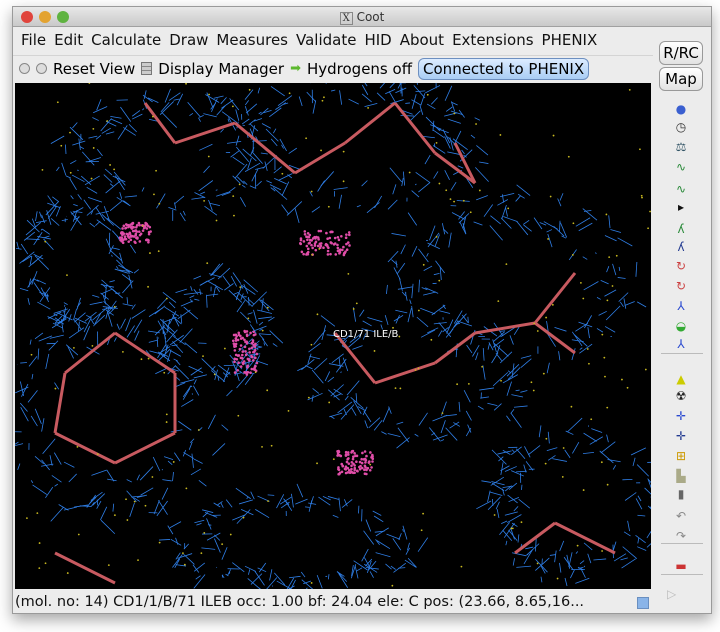  Describe the element at coordinates (681, 326) in the screenshot. I see `add-water-icon: ◒` at that location.